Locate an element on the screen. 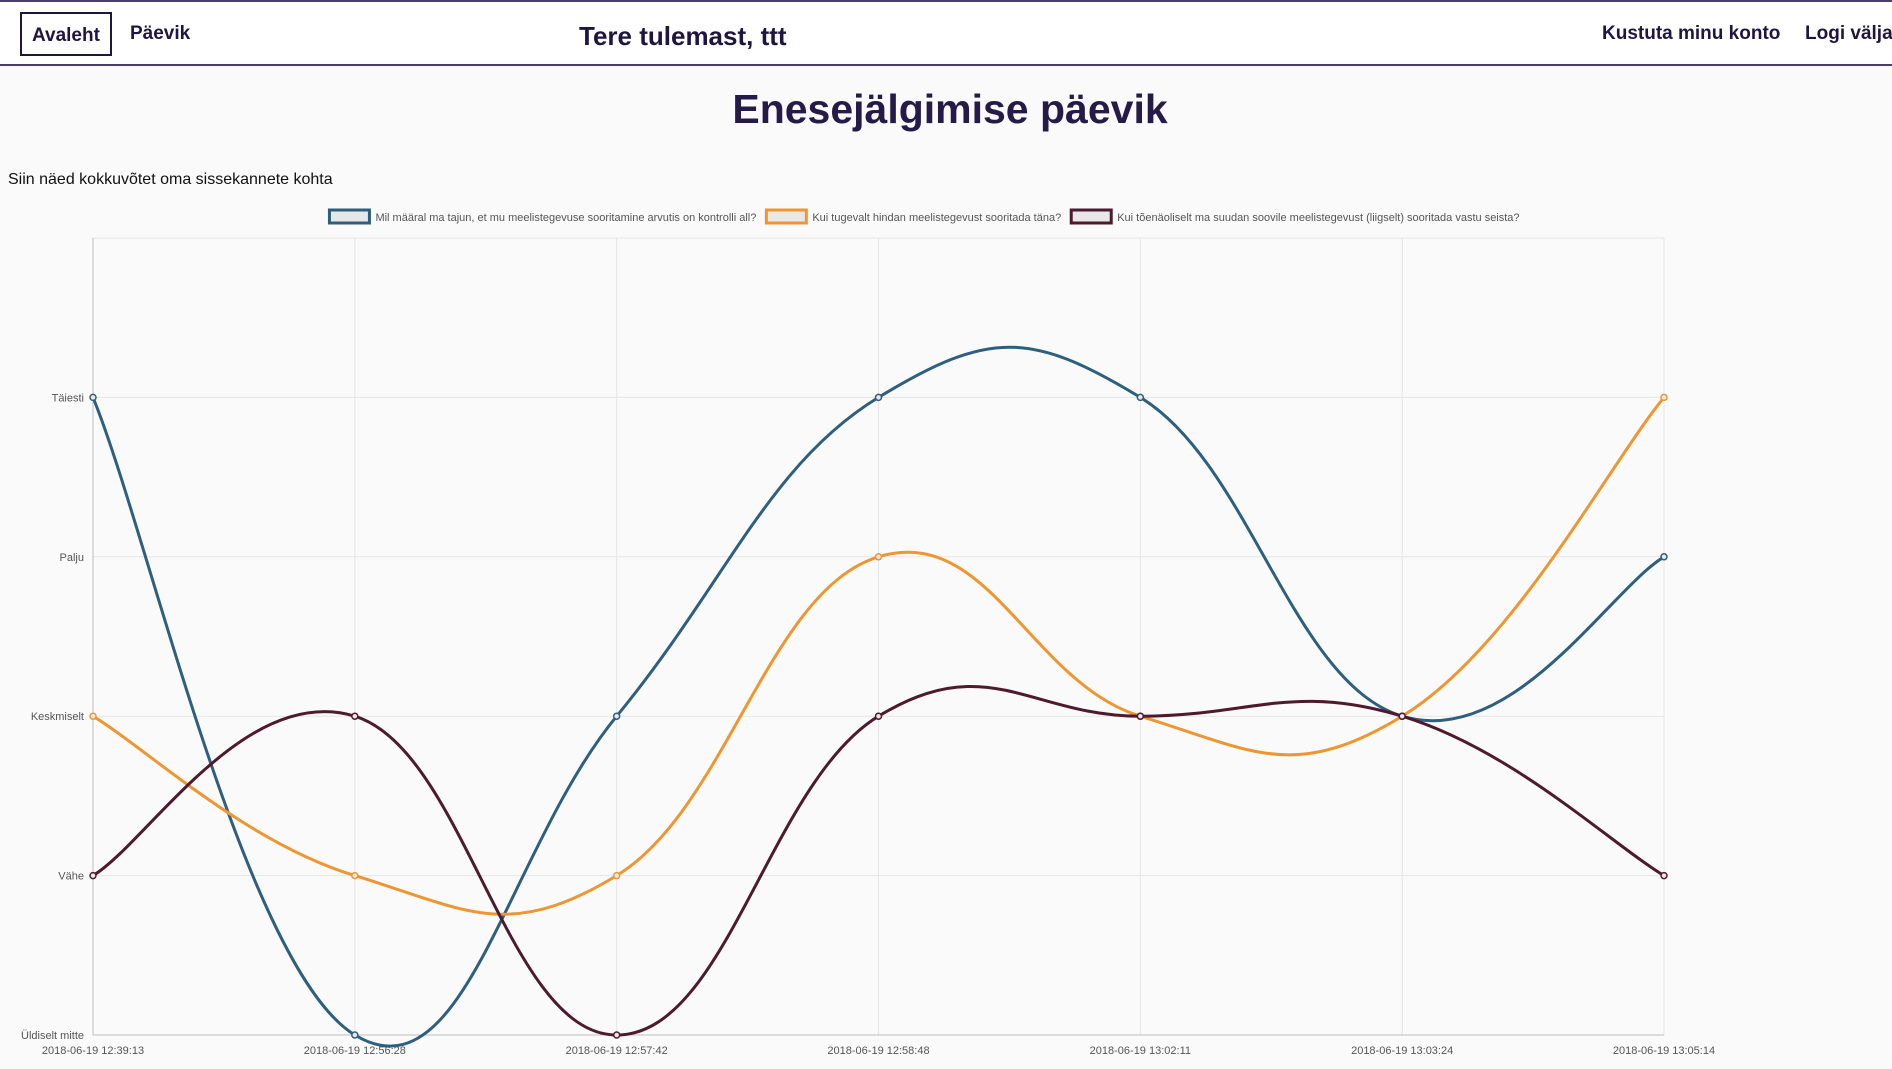 This screenshot has width=1892, height=1069. nav-diary-link: Päevik is located at coordinates (160, 33).